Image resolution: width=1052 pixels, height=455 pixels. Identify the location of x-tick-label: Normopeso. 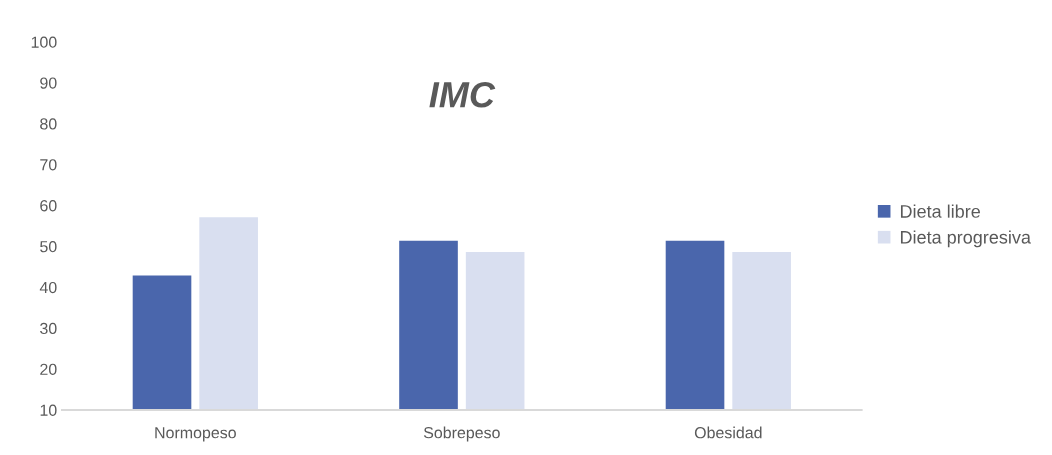
(195, 434).